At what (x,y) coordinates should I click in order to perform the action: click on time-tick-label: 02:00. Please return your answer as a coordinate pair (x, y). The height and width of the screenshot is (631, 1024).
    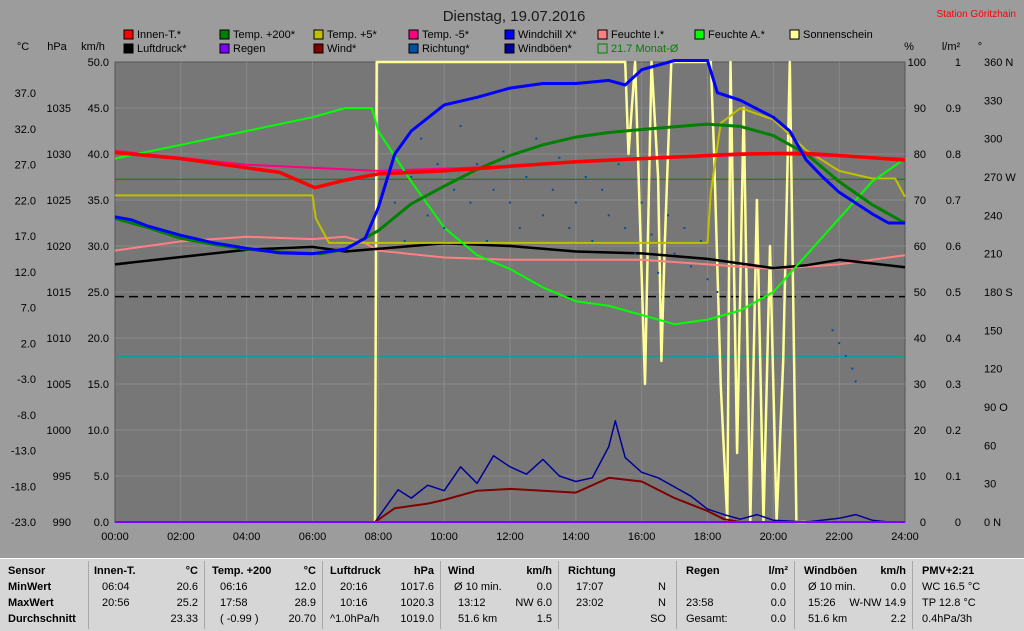
    Looking at the image, I should click on (181, 537).